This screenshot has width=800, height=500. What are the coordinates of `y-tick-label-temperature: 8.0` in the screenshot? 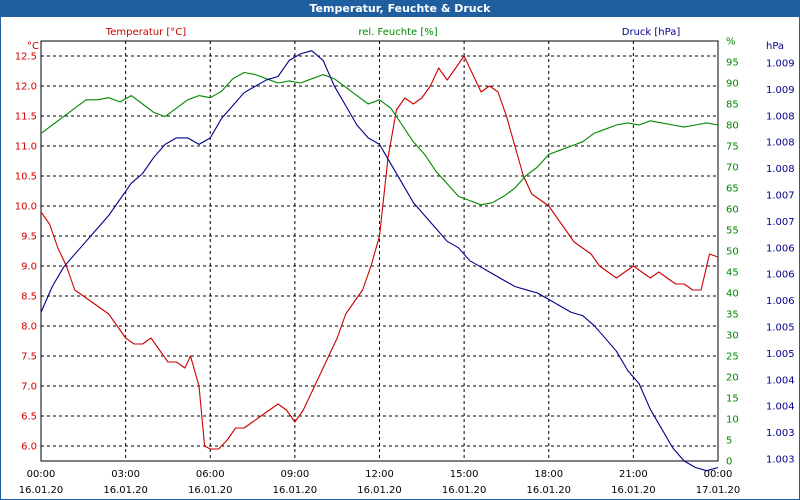 It's located at (29, 327).